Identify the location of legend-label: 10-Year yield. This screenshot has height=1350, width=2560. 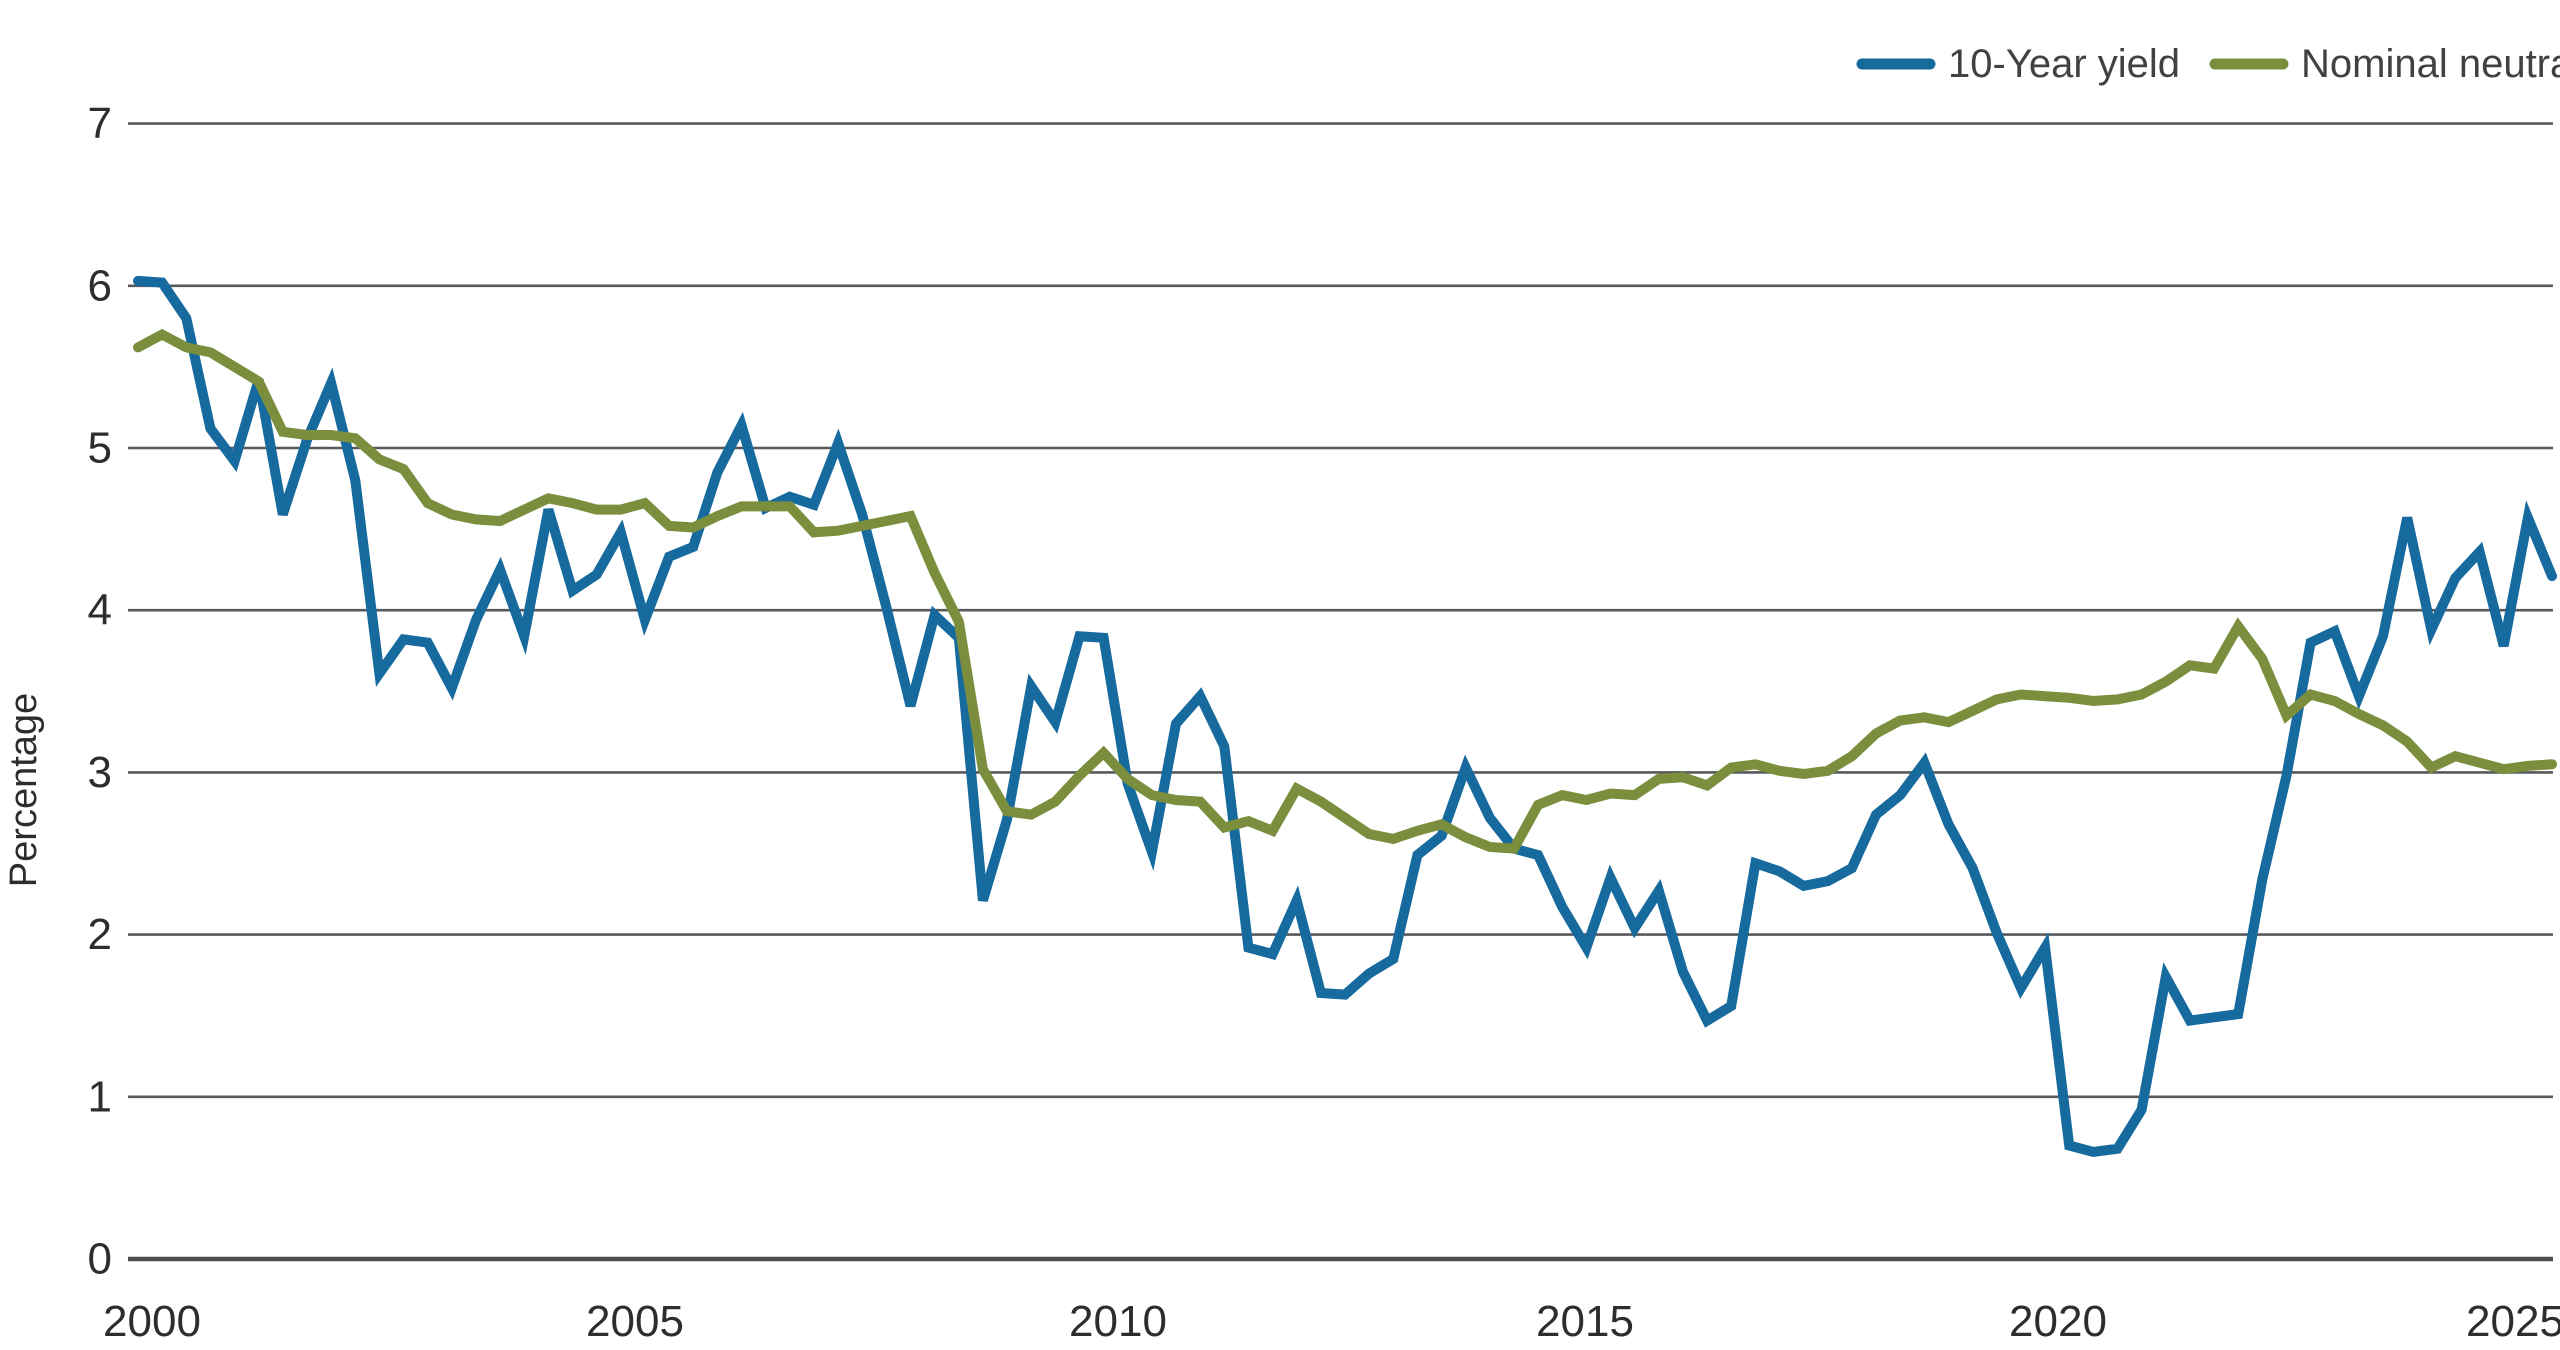
(2064, 64).